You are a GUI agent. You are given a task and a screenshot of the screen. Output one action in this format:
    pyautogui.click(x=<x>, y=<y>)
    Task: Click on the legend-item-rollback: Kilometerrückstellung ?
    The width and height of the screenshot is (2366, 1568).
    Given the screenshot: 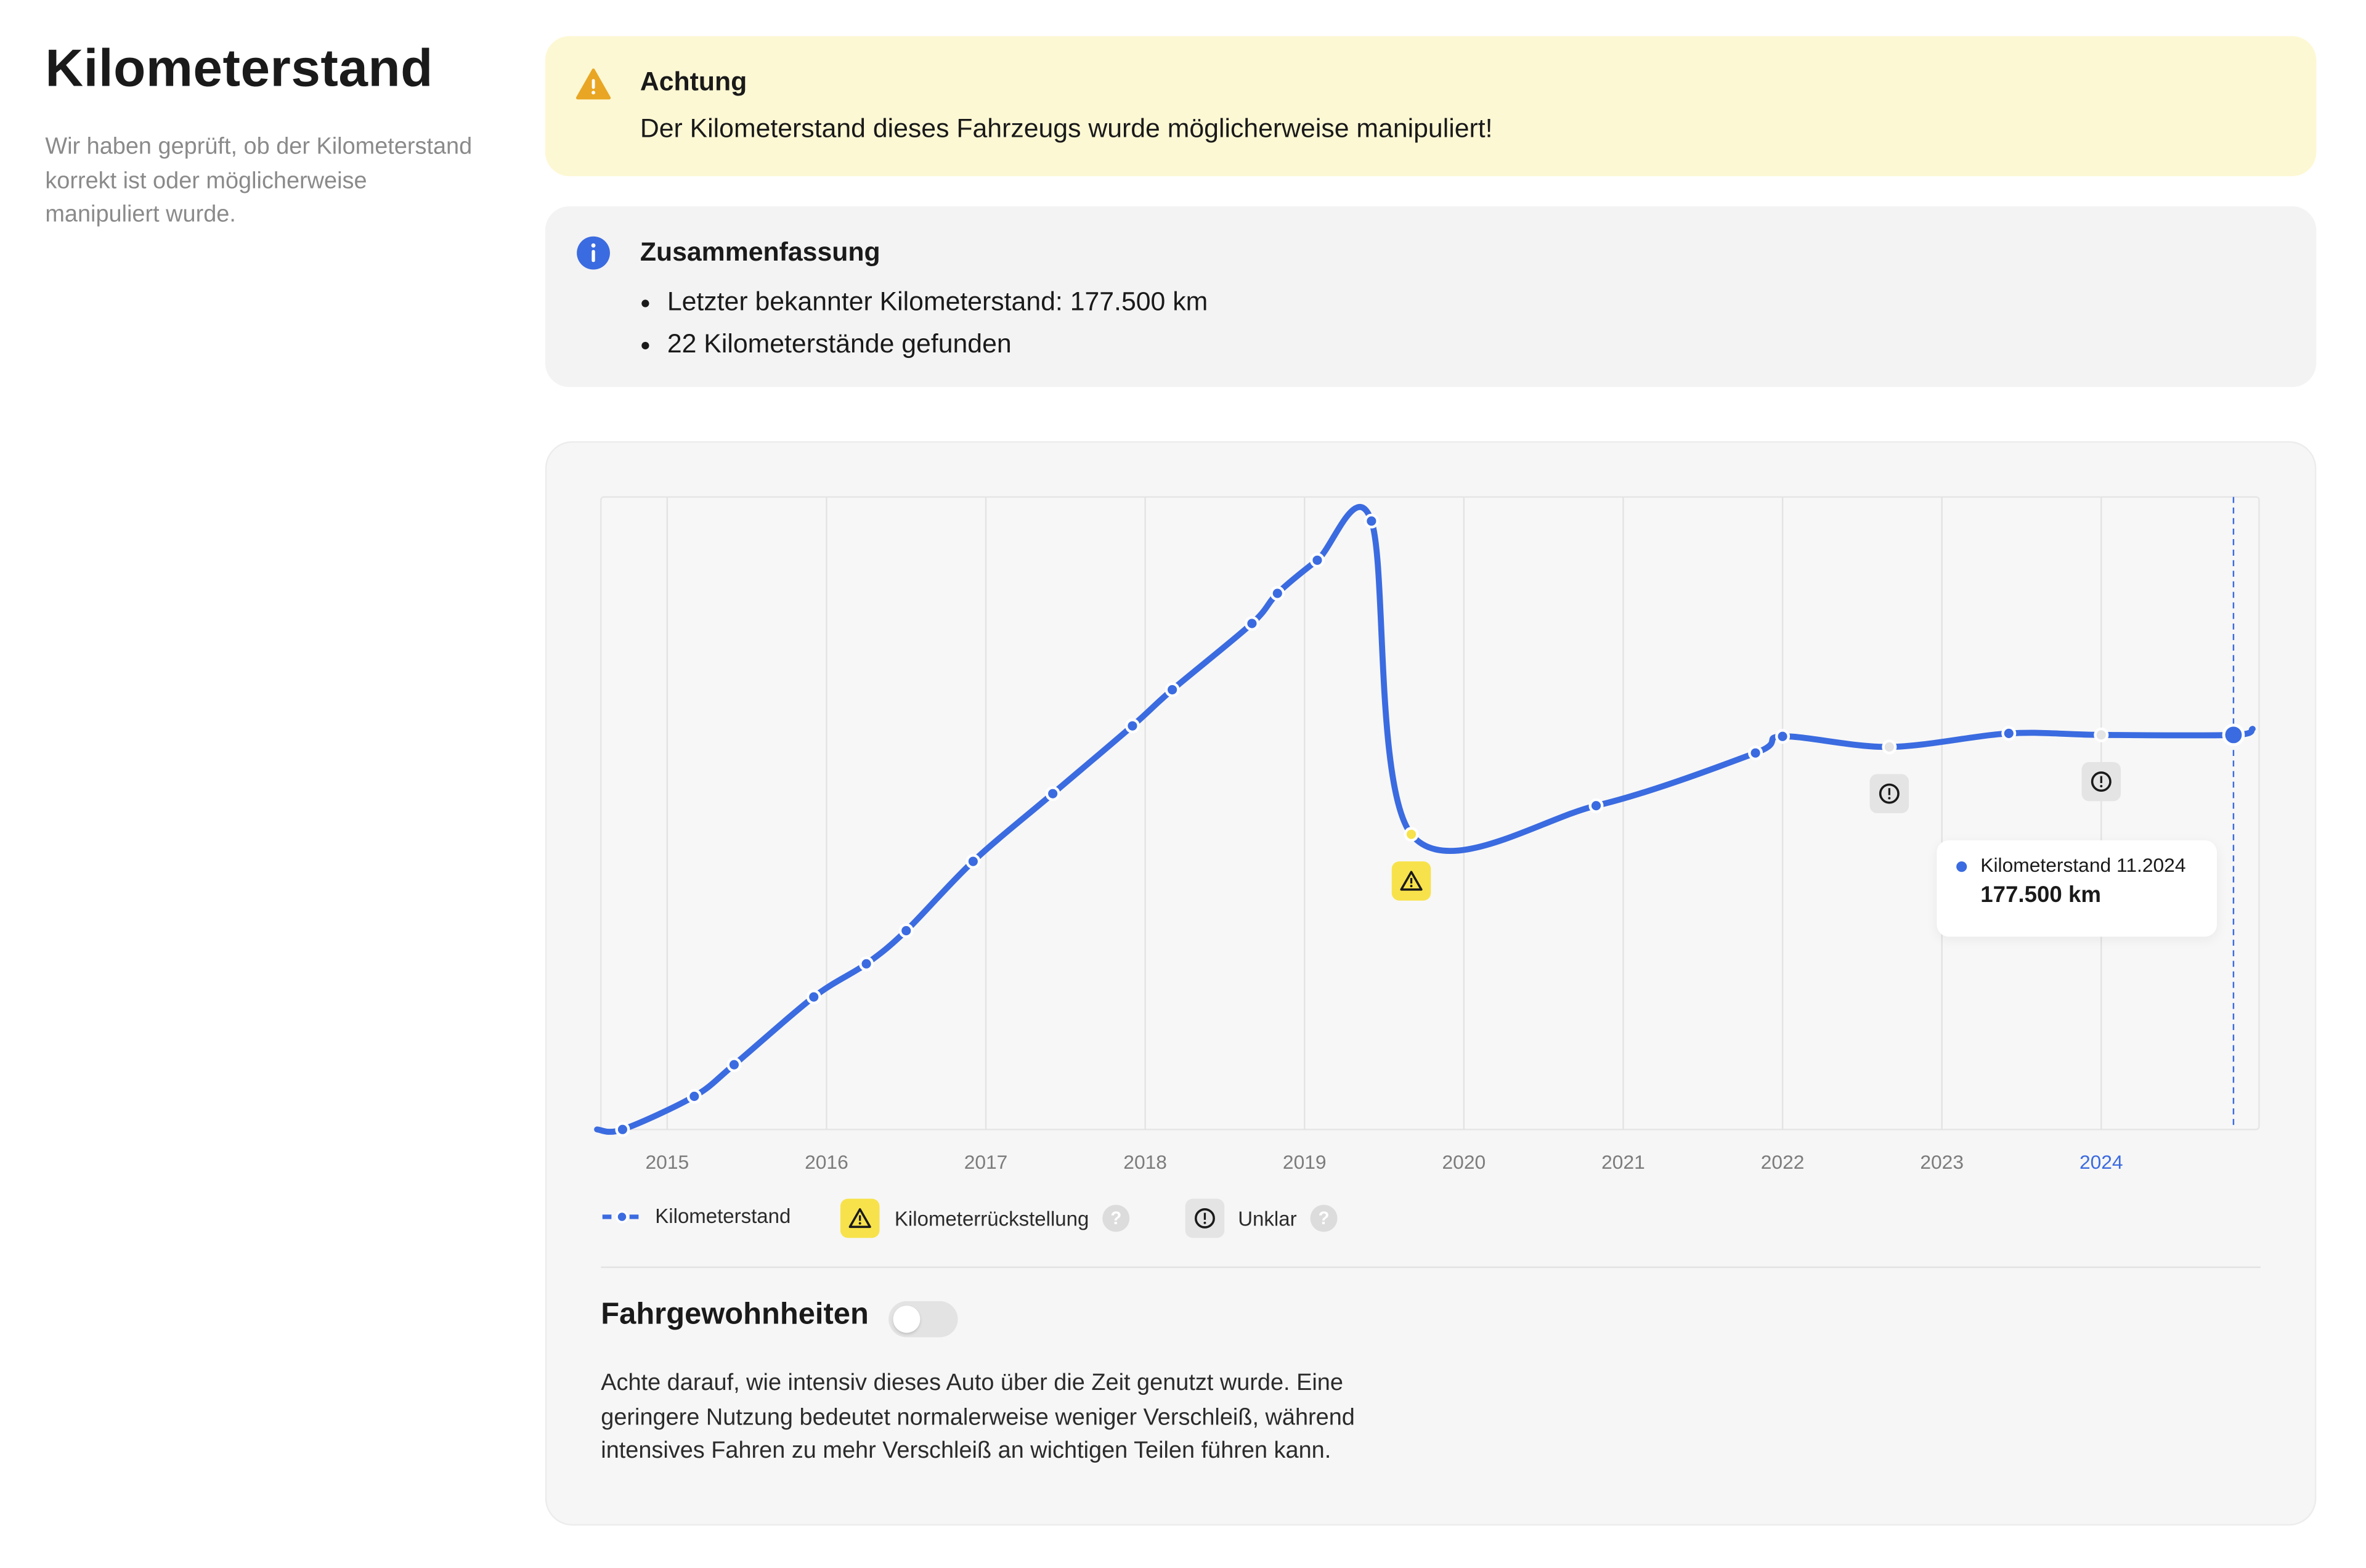 What is the action you would take?
    pyautogui.click(x=985, y=1218)
    